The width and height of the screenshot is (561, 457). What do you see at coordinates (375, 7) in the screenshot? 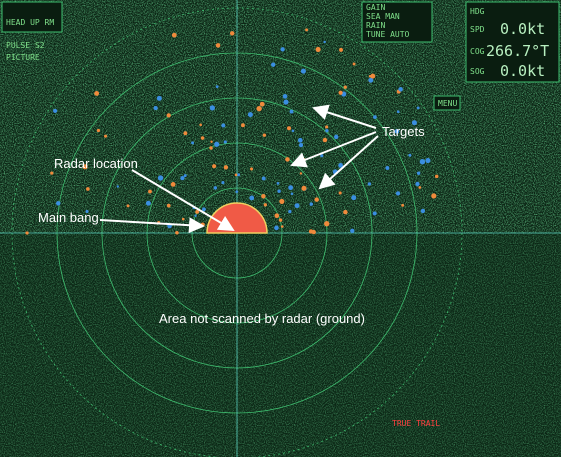
I see `control: GAIN` at bounding box center [375, 7].